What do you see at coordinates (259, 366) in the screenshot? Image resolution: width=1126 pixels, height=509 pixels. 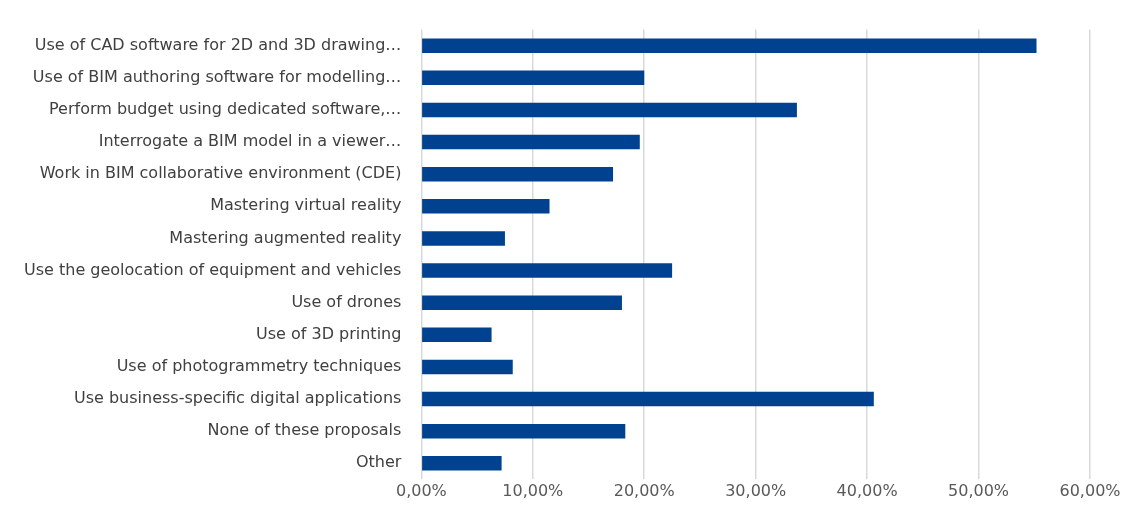 I see `y-tick-label: Use of photogrammetry techniques` at bounding box center [259, 366].